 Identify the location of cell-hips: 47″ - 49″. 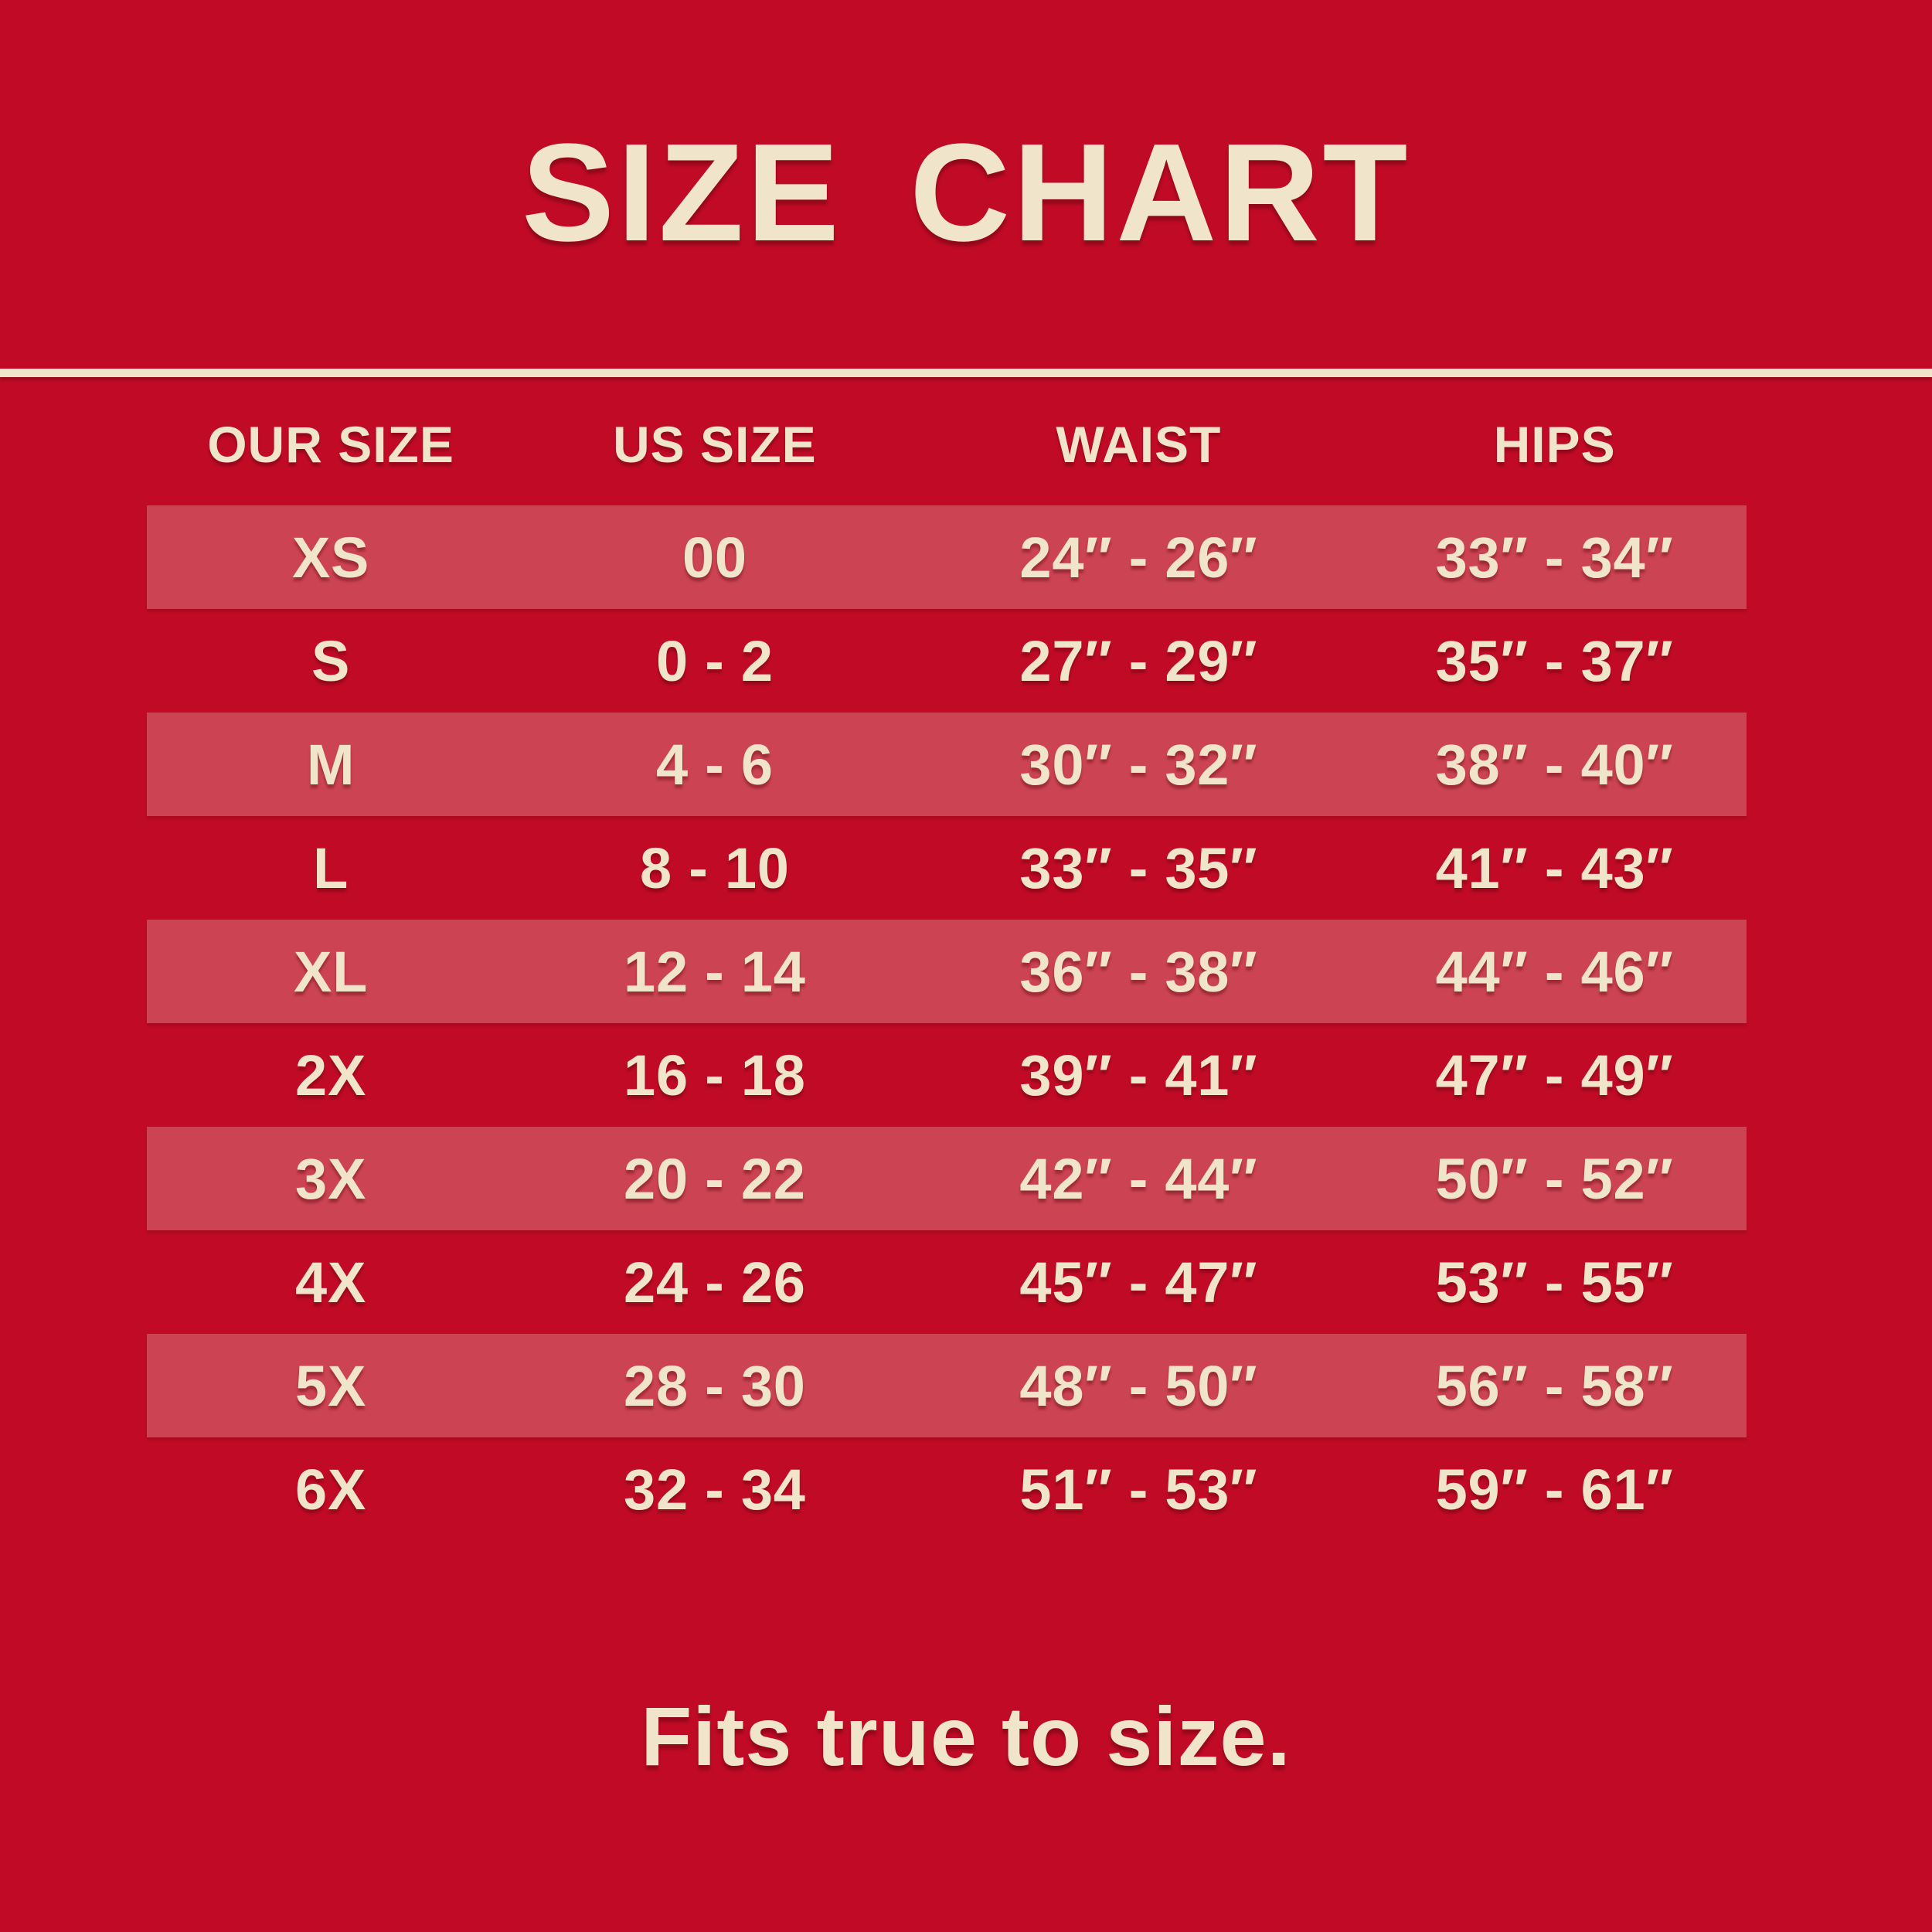
(1554, 1075).